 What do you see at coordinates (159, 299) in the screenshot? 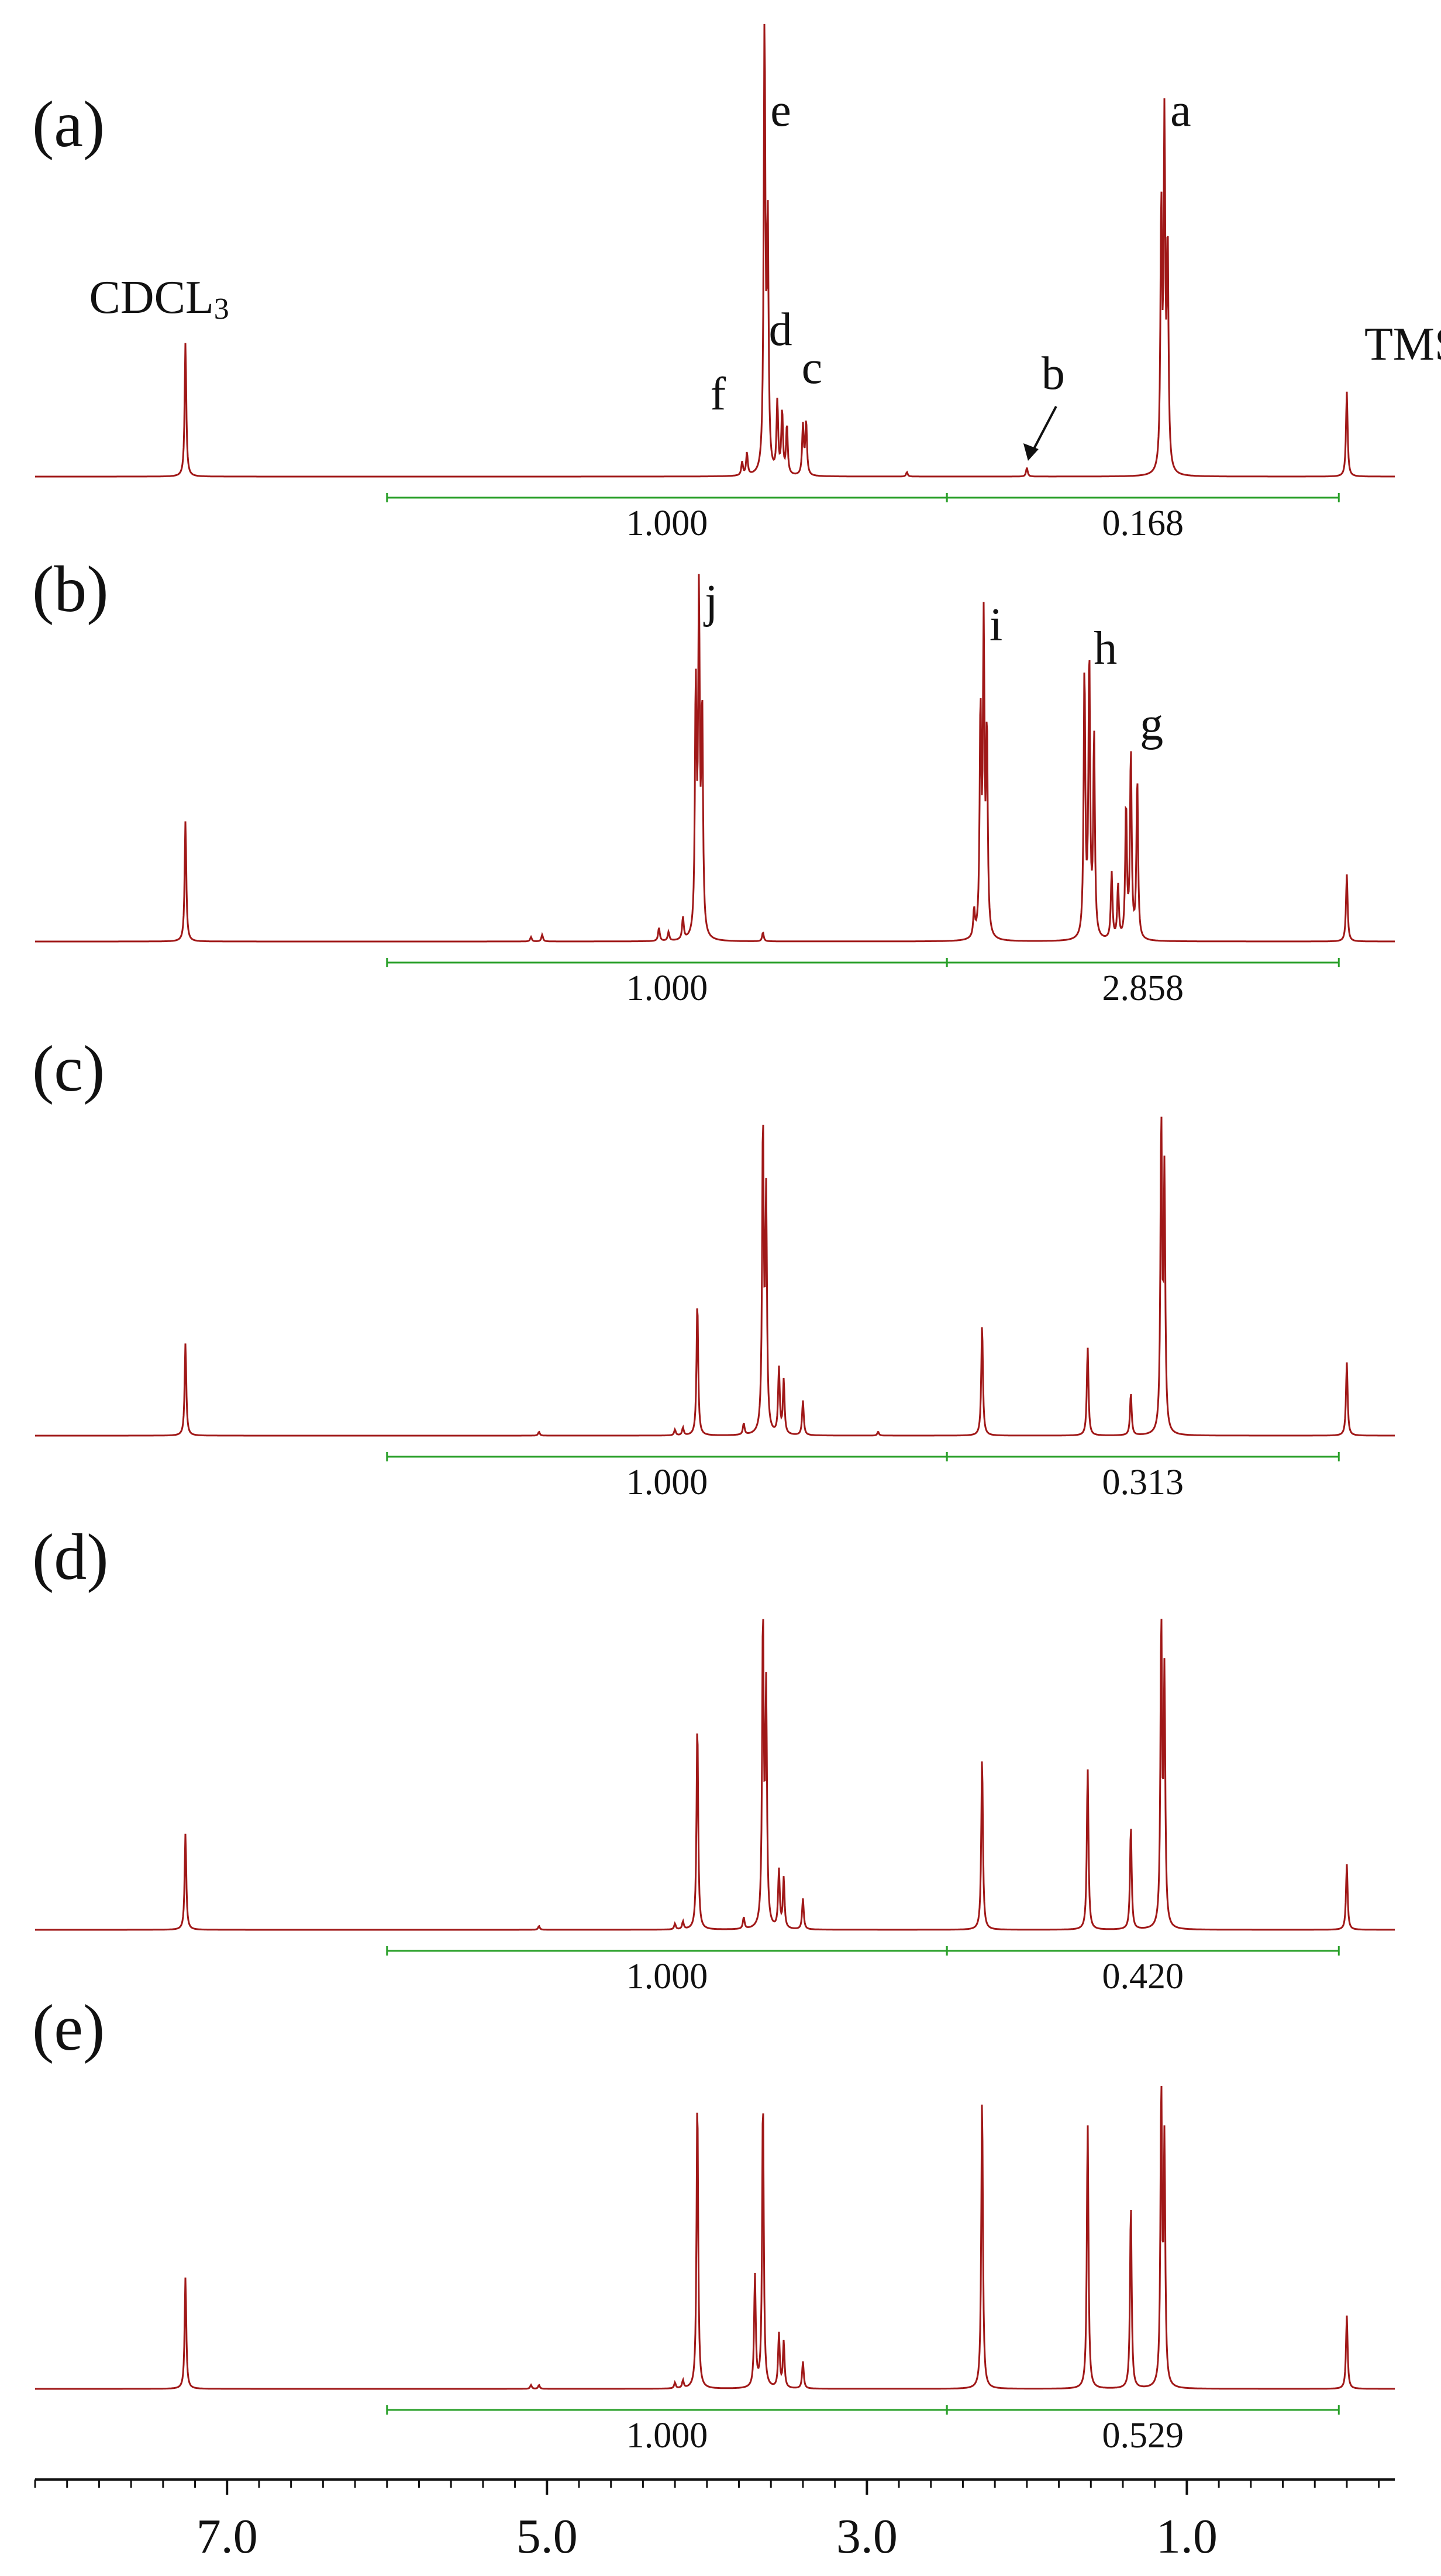
I see `peak-label: CDCL3` at bounding box center [159, 299].